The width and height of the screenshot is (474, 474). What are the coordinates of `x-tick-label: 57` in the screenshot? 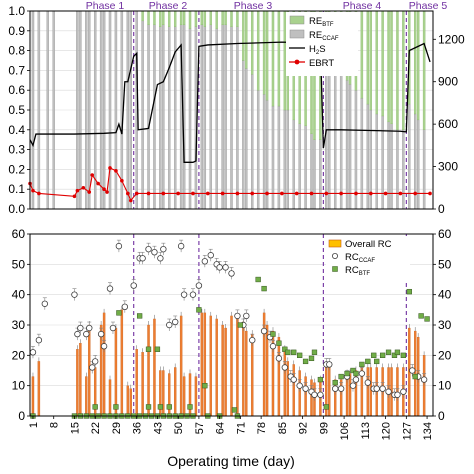 It's located at (200, 428).